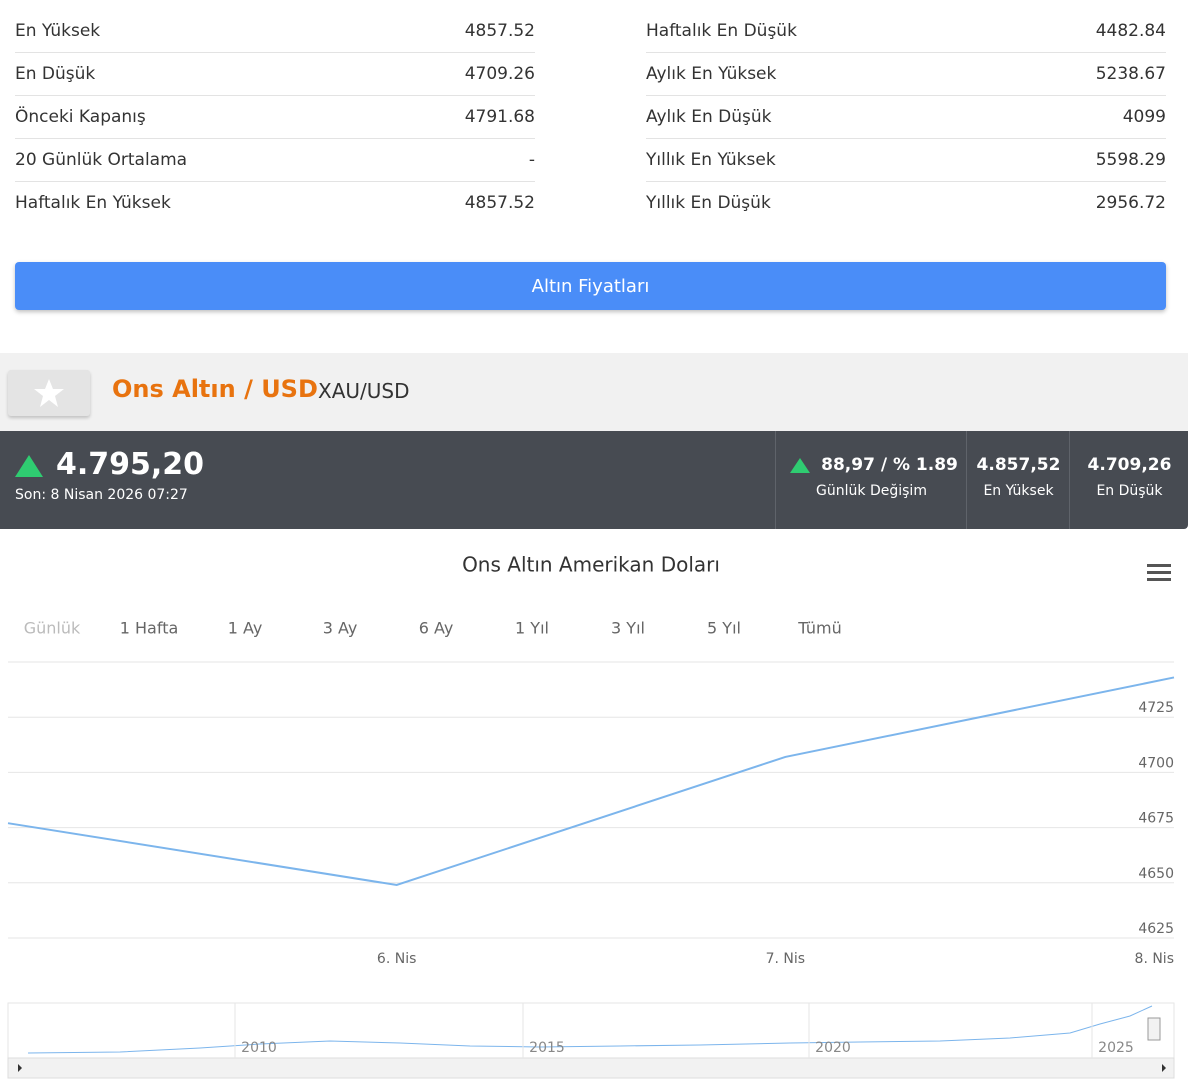  I want to click on stat-label: Önceki Kapanış, so click(80, 117).